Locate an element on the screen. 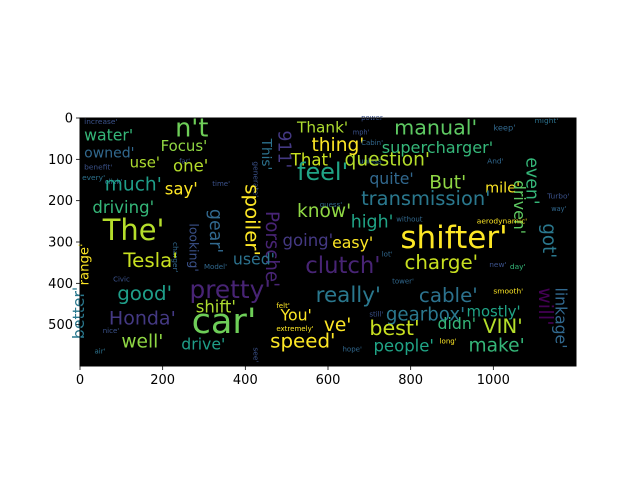  word-39: Turbo' is located at coordinates (558, 196).